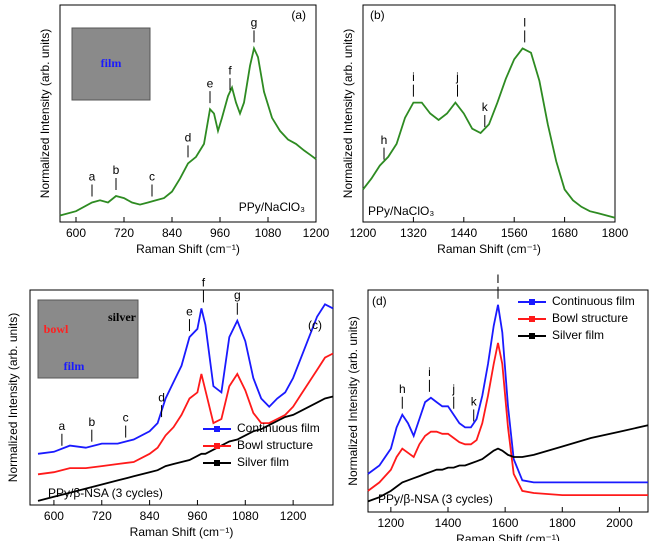 The height and width of the screenshot is (541, 650). I want to click on x-tick-label: 1600, so click(505, 523).